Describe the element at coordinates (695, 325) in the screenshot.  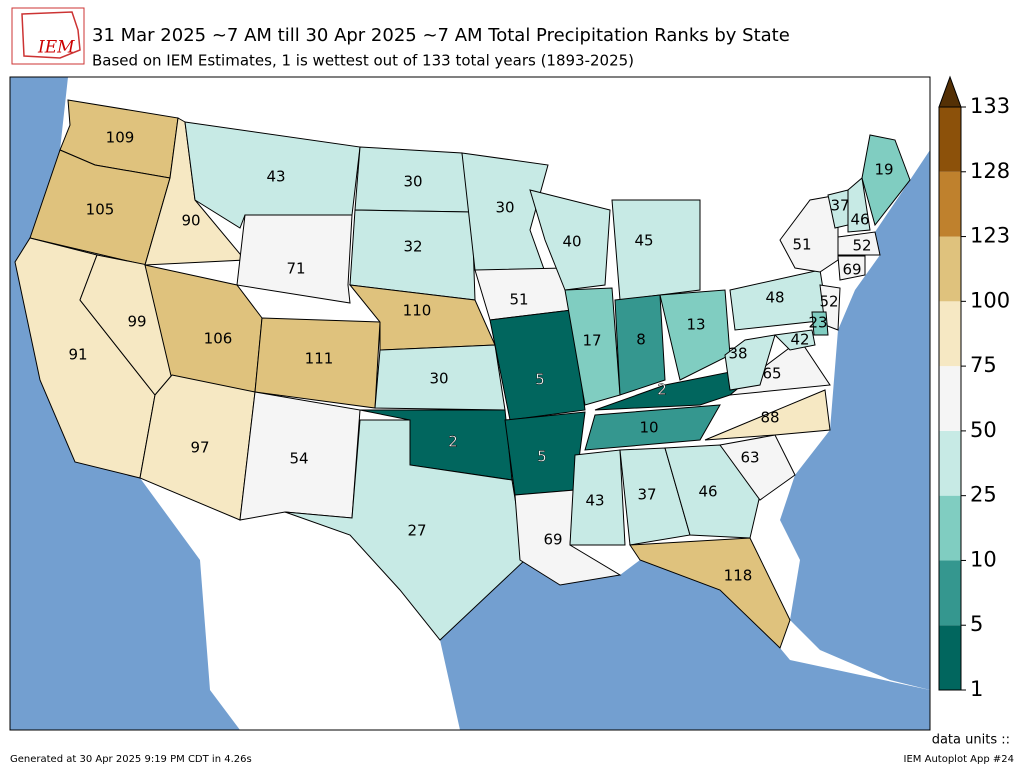
I see `rank-label: 13` at that location.